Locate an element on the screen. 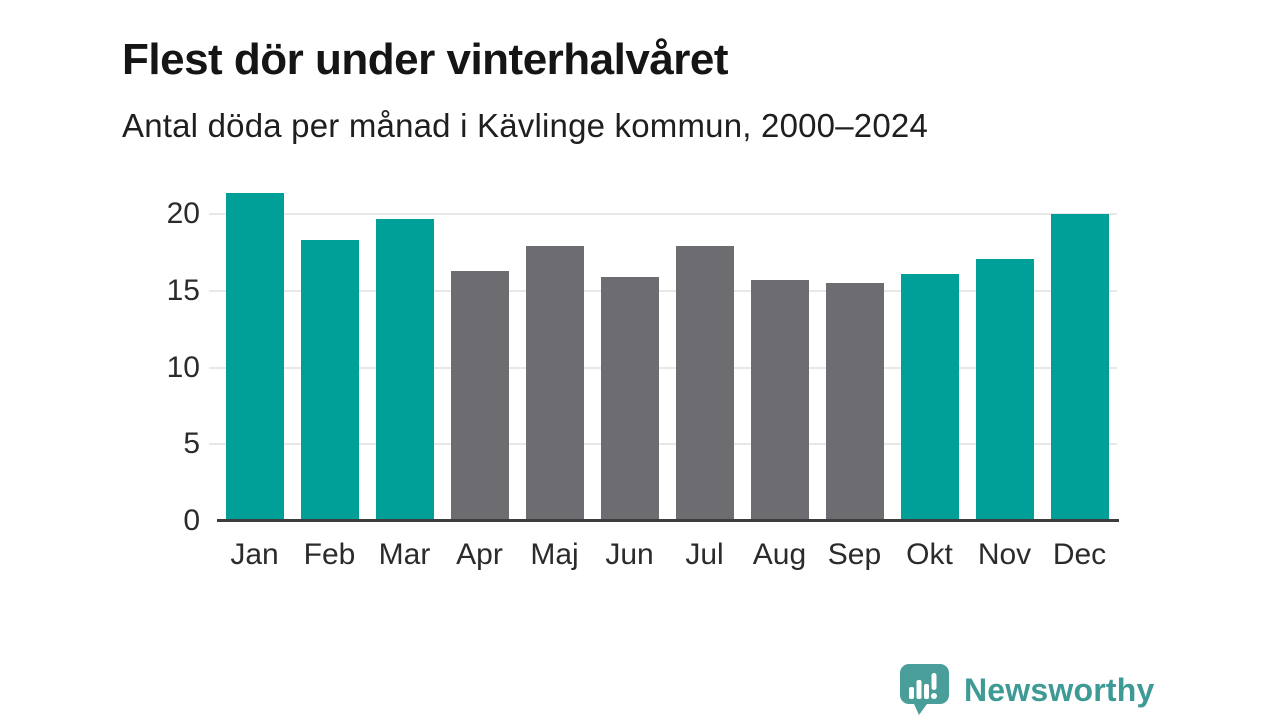 This screenshot has height=720, width=1280. newsworthy-logo: Newsworthy is located at coordinates (1025, 690).